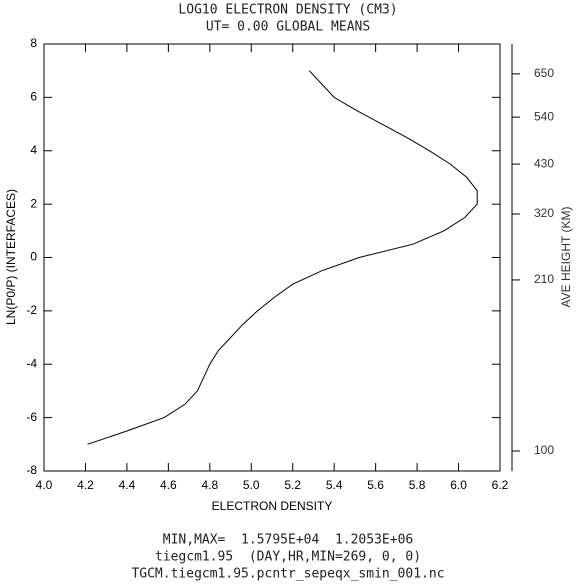  I want to click on x-tick-label: 4.8, so click(209, 485).